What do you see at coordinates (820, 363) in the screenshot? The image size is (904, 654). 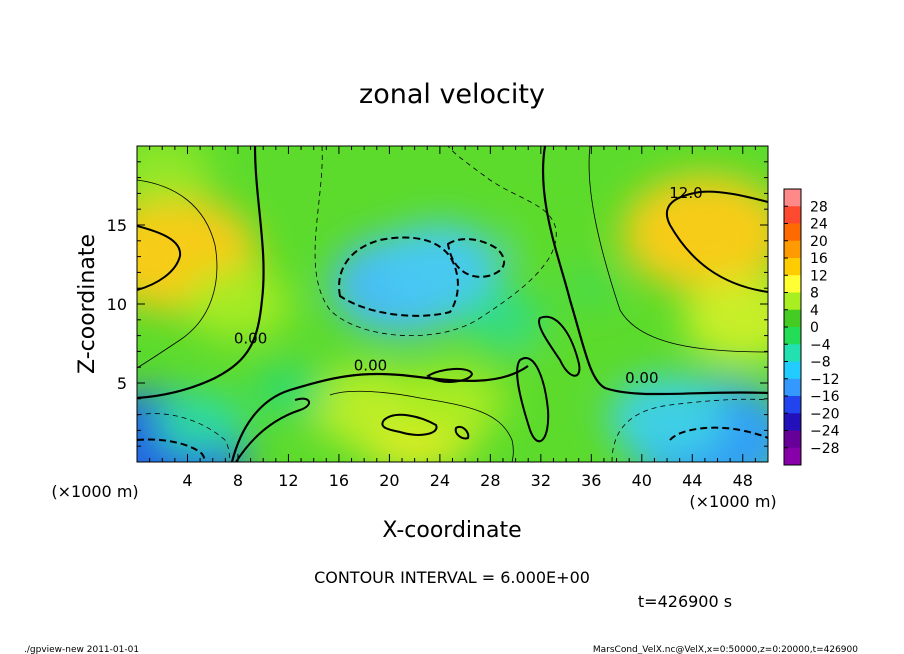 I see `colorbar-label-9: −8` at bounding box center [820, 363].